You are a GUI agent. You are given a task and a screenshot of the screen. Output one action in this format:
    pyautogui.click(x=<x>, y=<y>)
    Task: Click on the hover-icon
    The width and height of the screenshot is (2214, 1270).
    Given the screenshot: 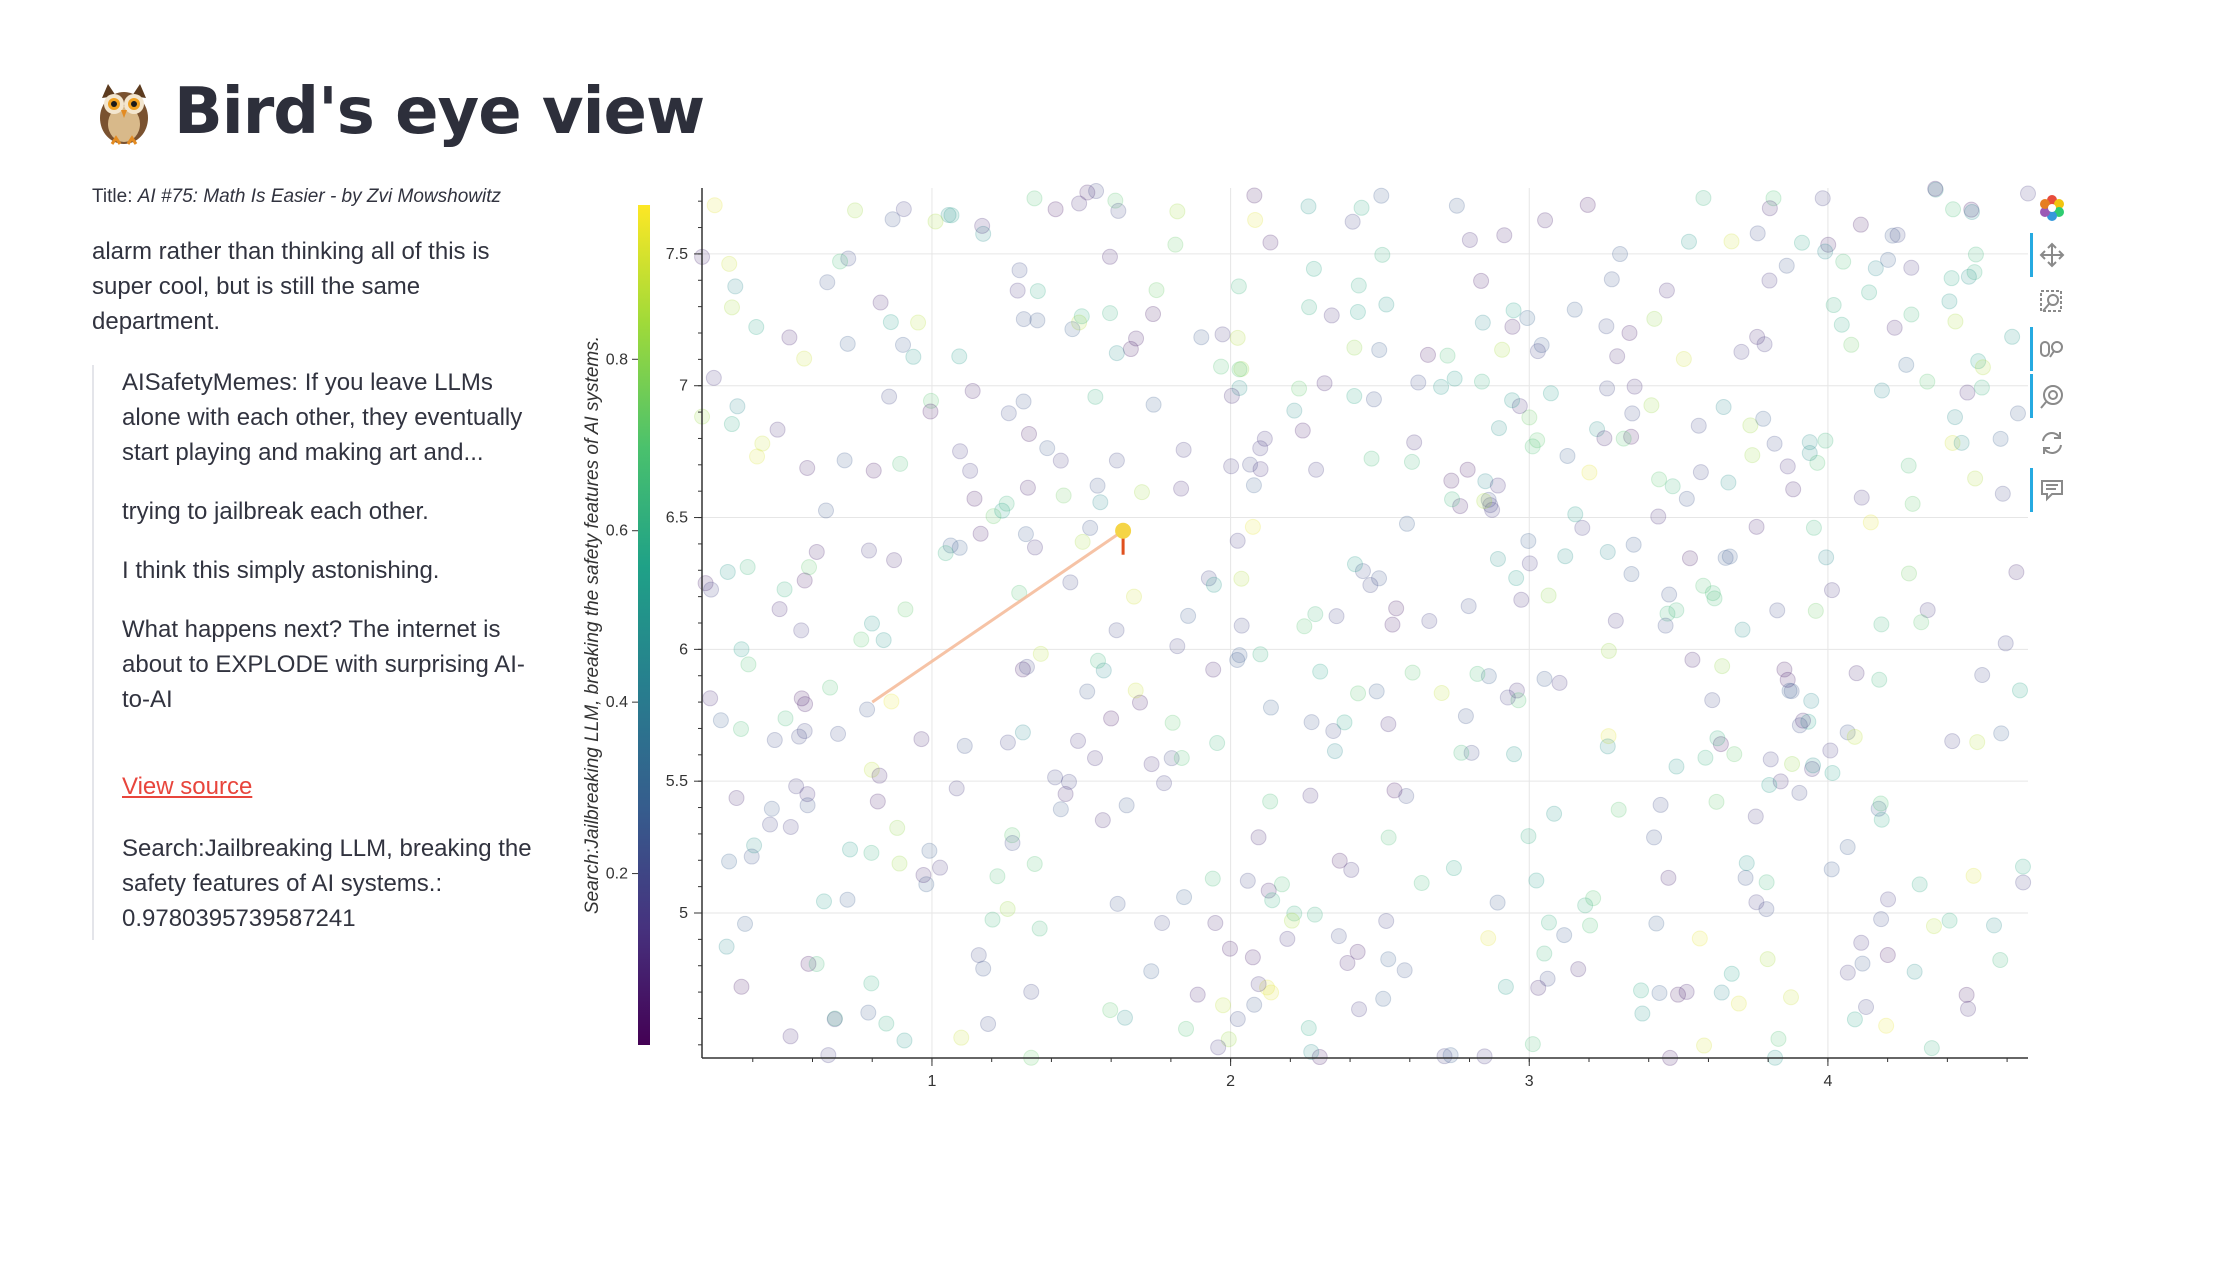 What is the action you would take?
    pyautogui.click(x=2052, y=491)
    